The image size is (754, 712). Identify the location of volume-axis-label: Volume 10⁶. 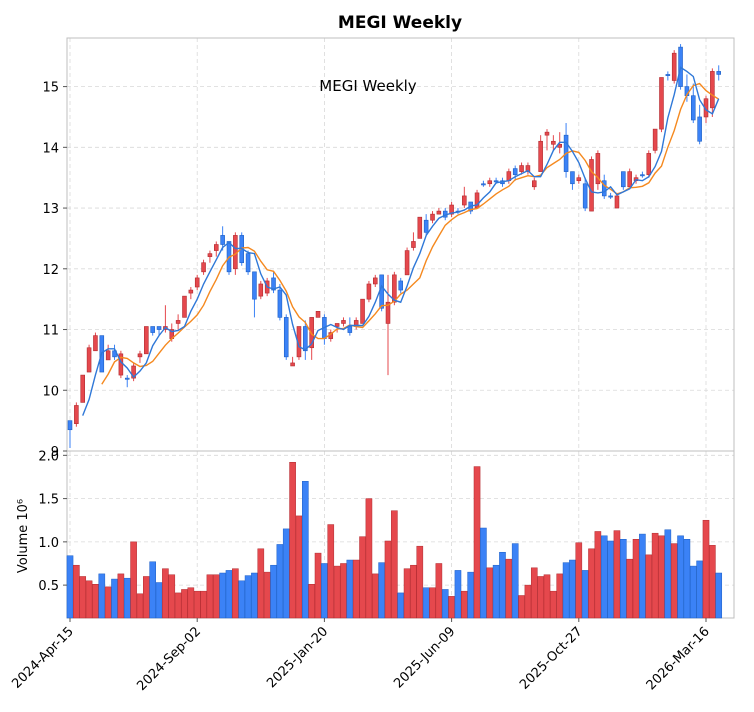
(23, 536).